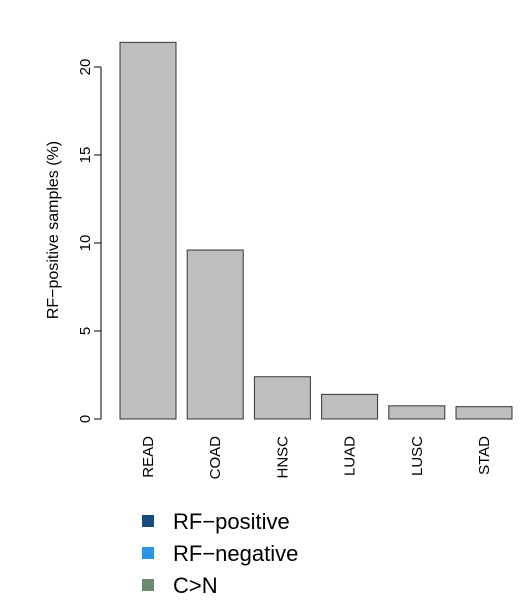  I want to click on bar-read, so click(148, 230).